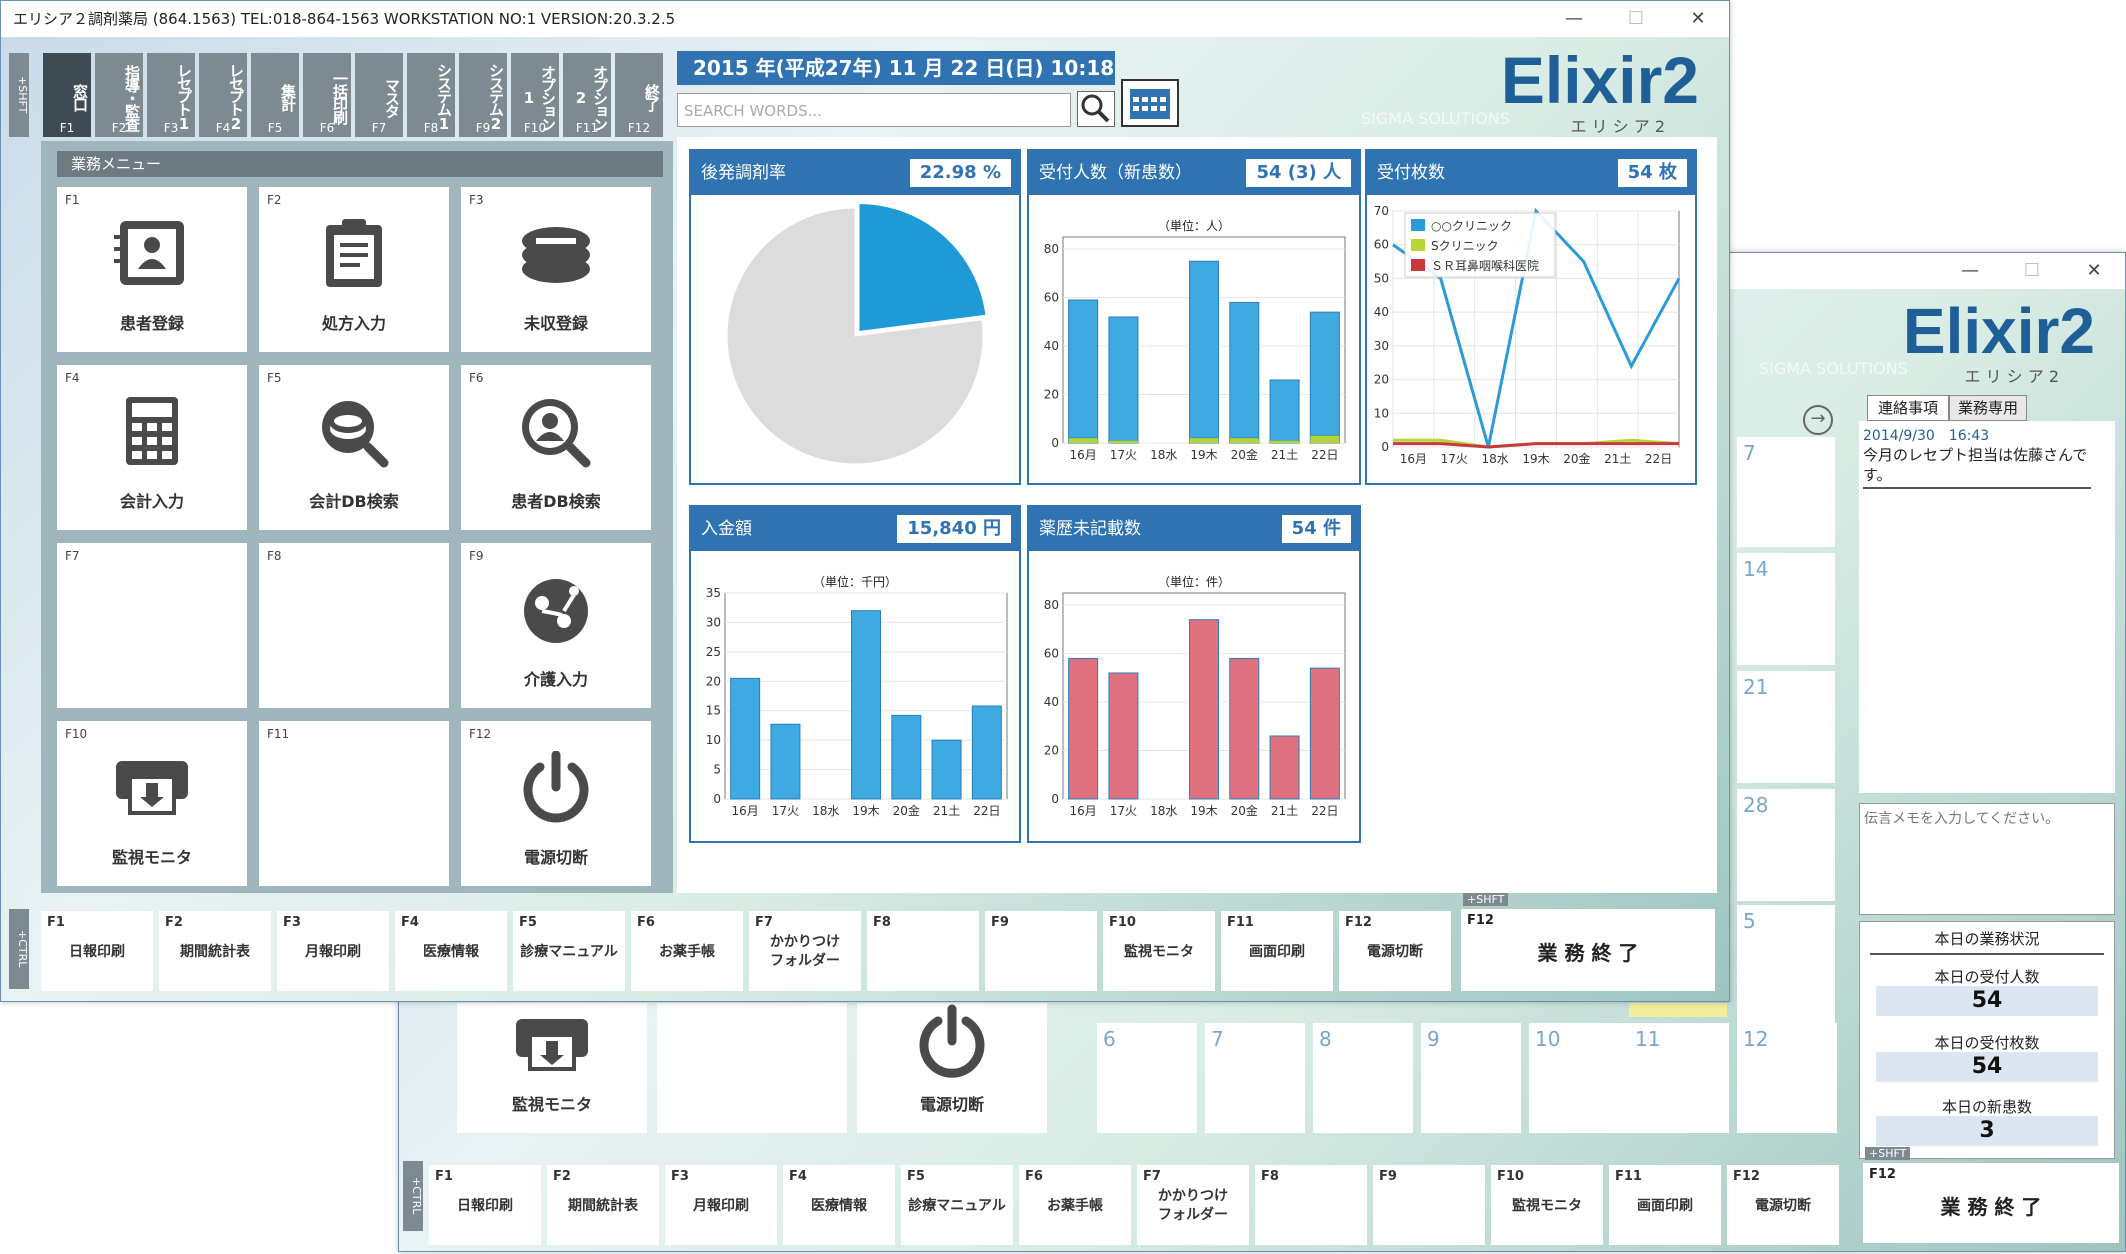 The height and width of the screenshot is (1254, 2126). Describe the element at coordinates (1908, 408) in the screenshot. I see `tab-contact: 連絡事項` at that location.